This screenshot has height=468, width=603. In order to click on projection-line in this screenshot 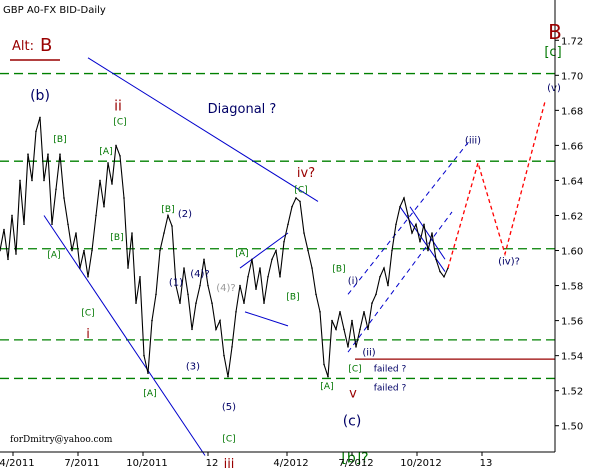, I will do `click(496, 185)`.